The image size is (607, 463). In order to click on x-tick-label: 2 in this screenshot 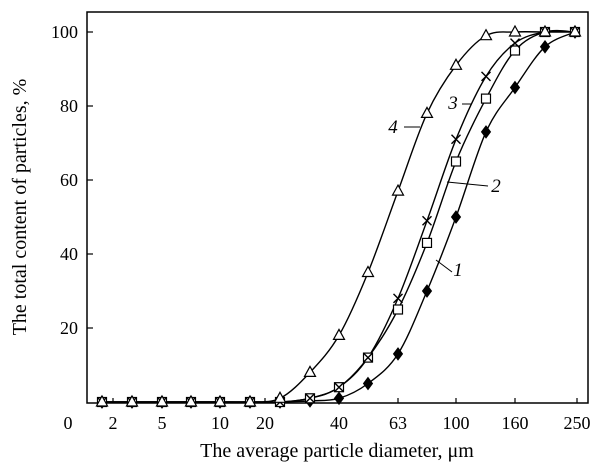, I will do `click(113, 423)`.